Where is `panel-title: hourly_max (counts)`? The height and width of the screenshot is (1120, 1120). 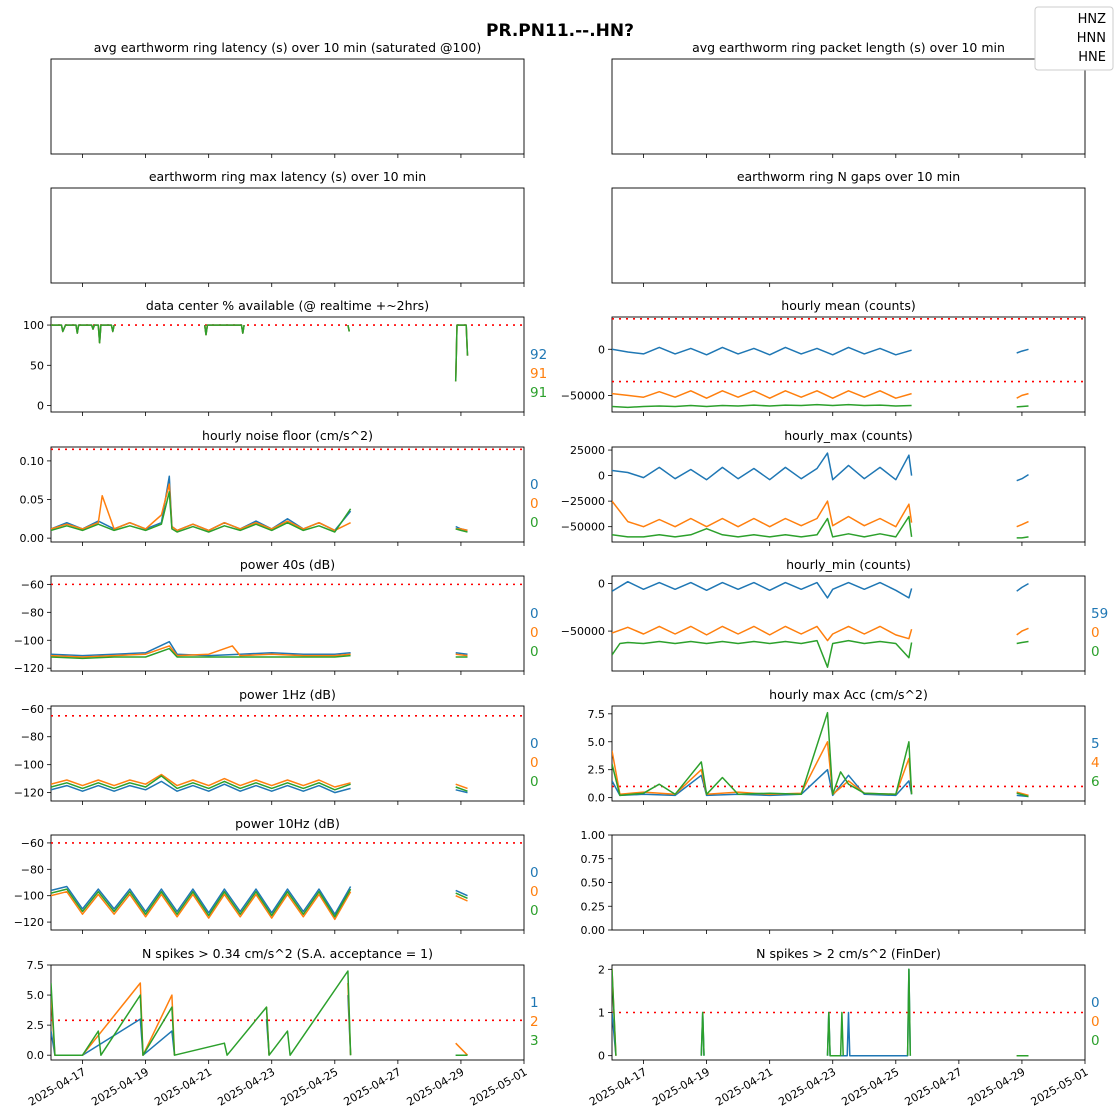
panel-title: hourly_max (counts) is located at coordinates (848, 435).